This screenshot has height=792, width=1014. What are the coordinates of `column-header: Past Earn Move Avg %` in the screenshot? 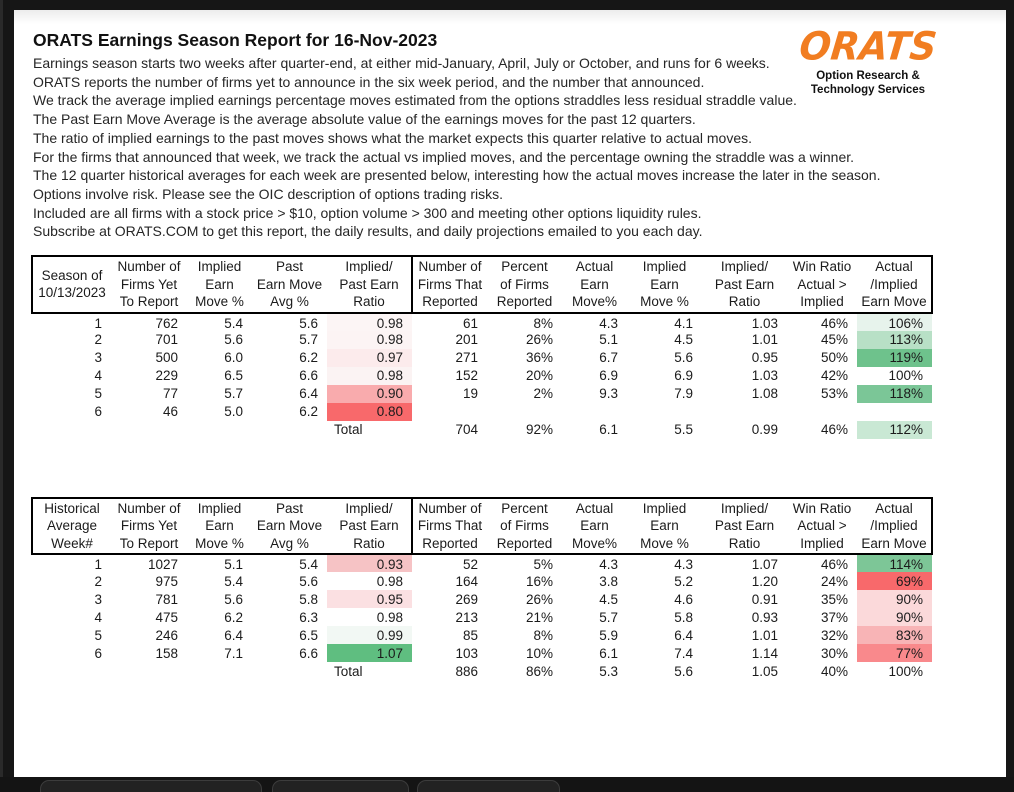 It's located at (289, 284).